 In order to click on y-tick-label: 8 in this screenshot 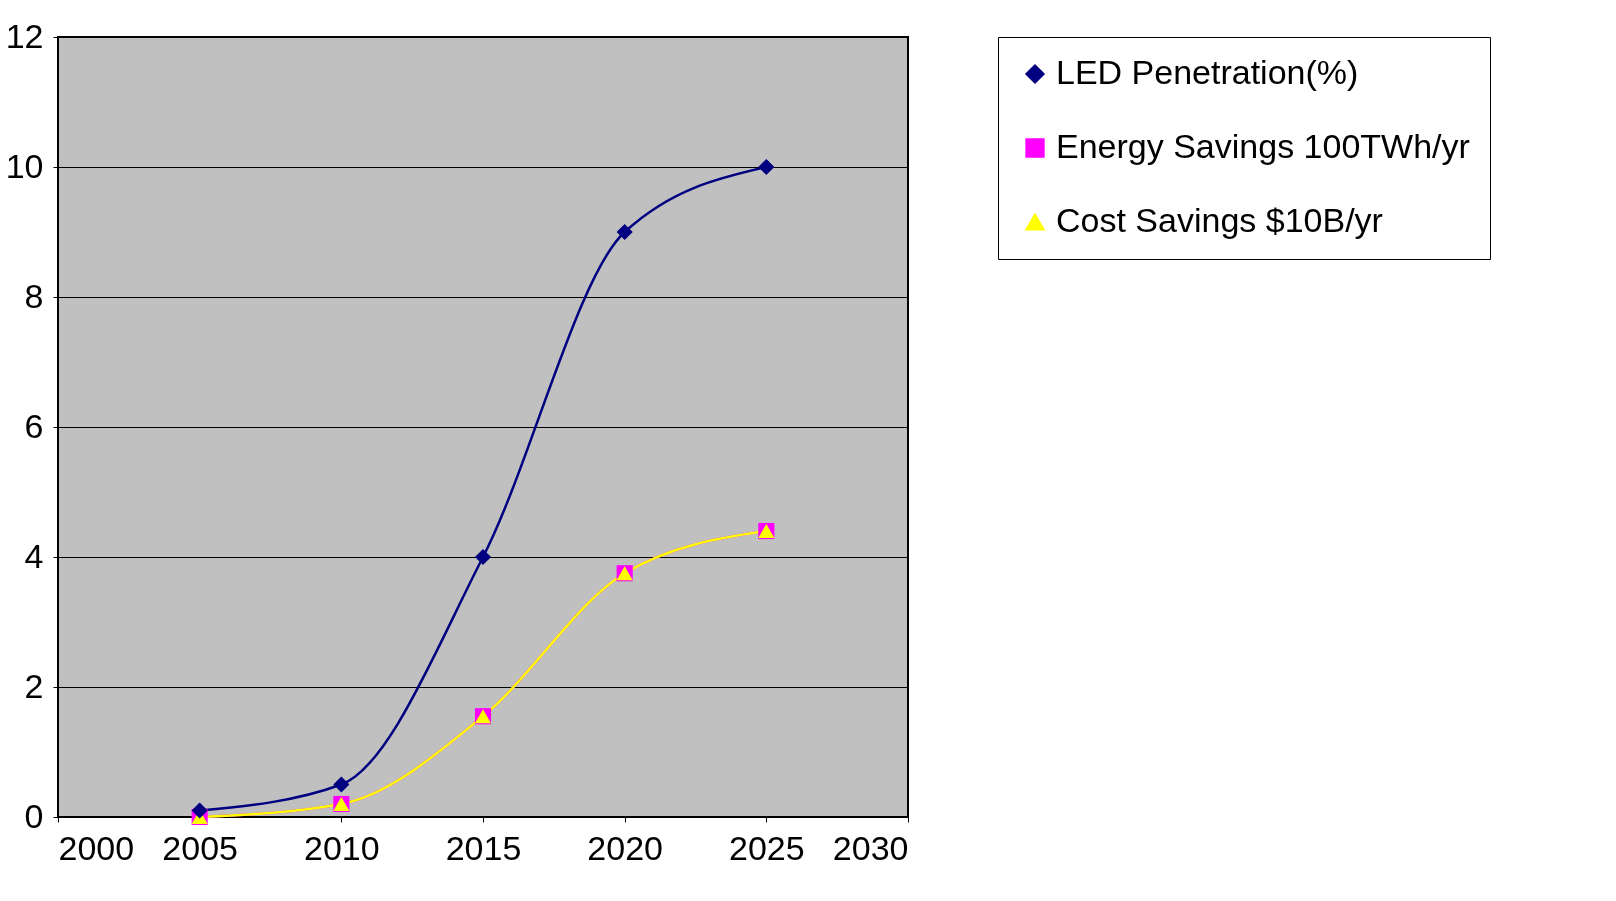, I will do `click(34, 295)`.